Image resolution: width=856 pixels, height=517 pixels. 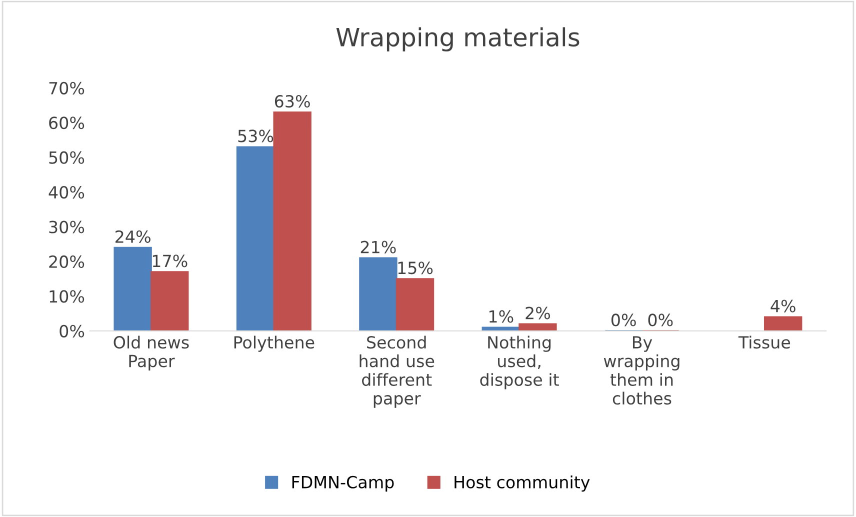 I want to click on y-tick-label: 0%, so click(x=72, y=331).